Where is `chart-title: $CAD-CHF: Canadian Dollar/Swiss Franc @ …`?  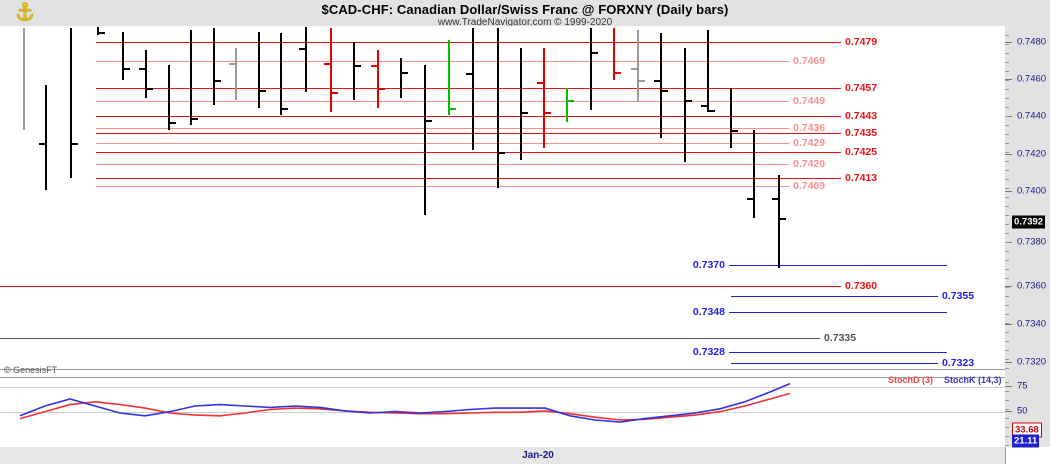
chart-title: $CAD-CHF: Canadian Dollar/Swiss Franc @ … is located at coordinates (525, 9).